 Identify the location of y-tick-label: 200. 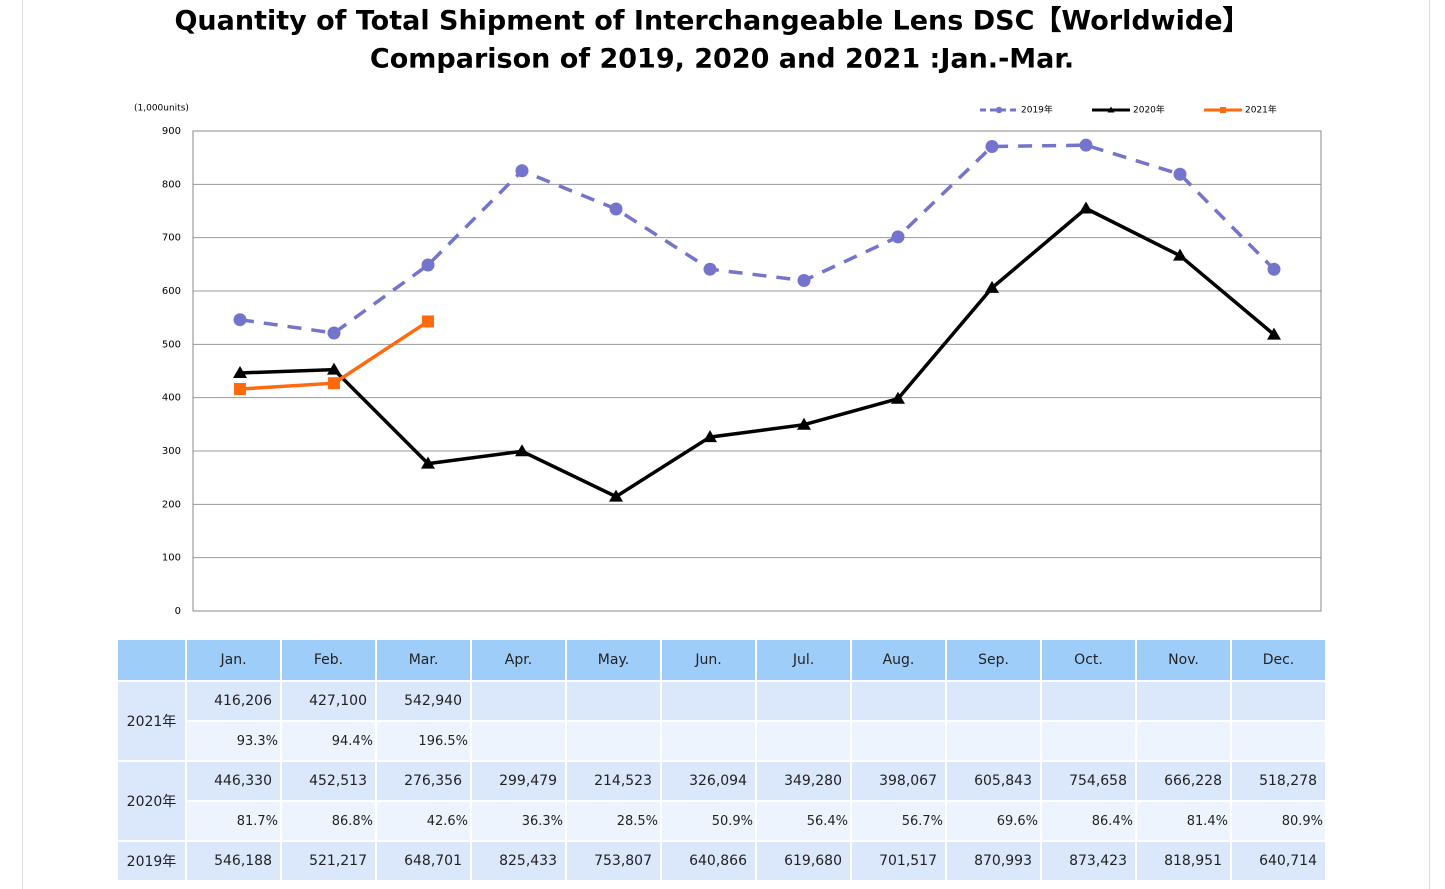
(171, 504).